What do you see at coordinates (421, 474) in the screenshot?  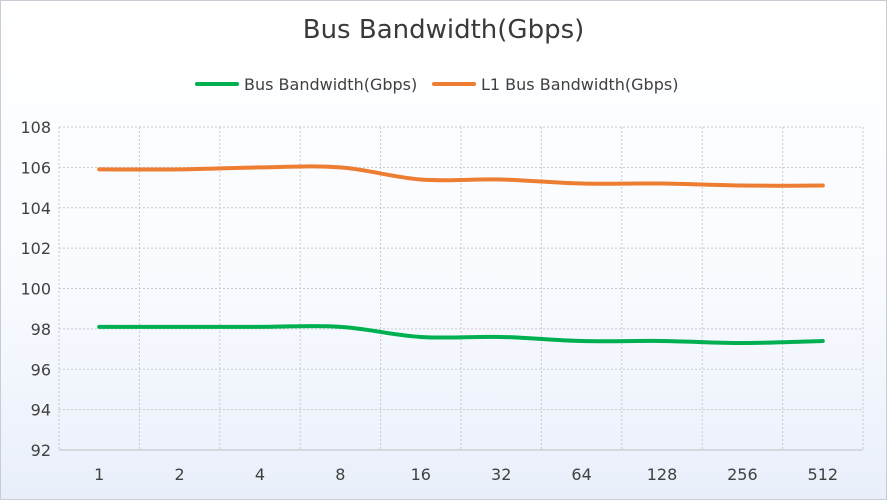 I see `x-tick-label: 16` at bounding box center [421, 474].